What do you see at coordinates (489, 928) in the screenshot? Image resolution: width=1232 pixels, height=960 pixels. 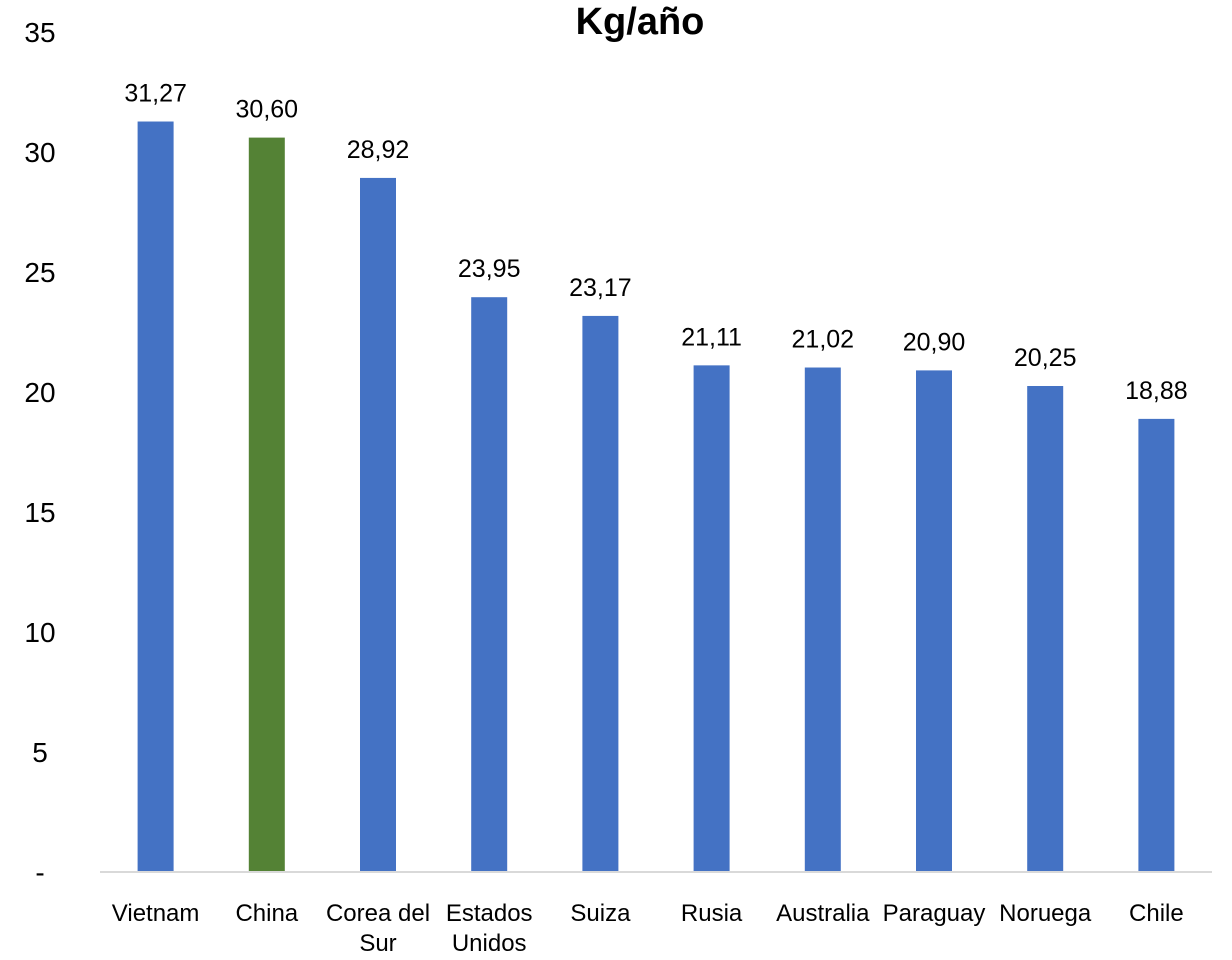 I see `x-tick-label: Estados Unidos` at bounding box center [489, 928].